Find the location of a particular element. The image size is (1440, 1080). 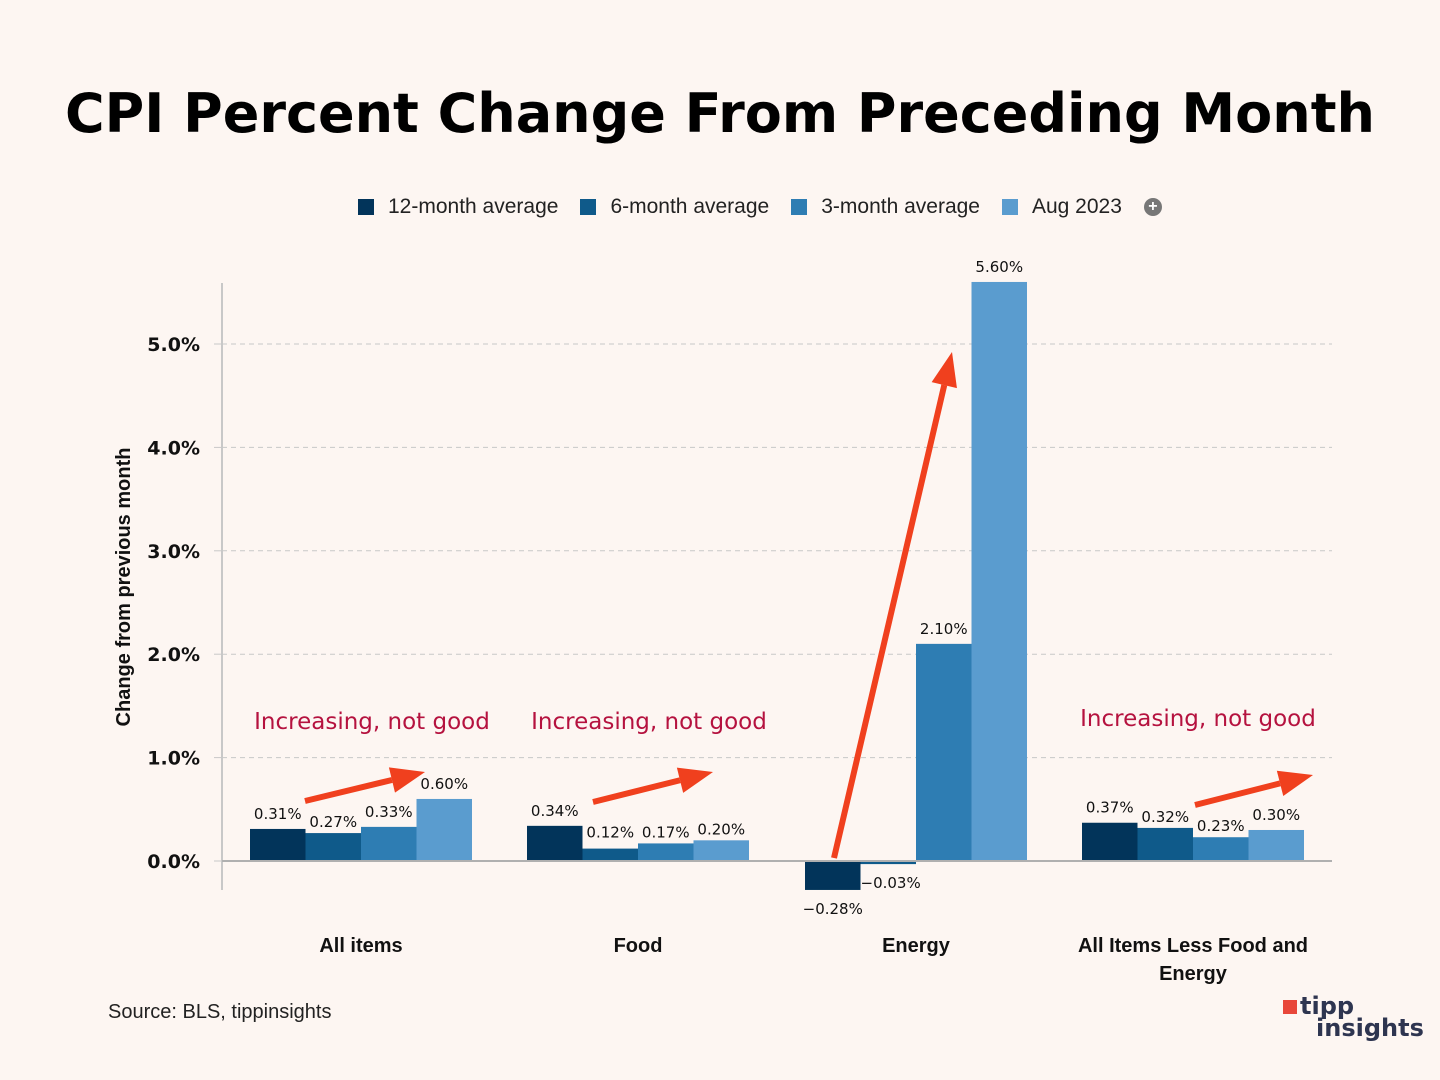

y-tick-label: 3.0% is located at coordinates (173, 552).